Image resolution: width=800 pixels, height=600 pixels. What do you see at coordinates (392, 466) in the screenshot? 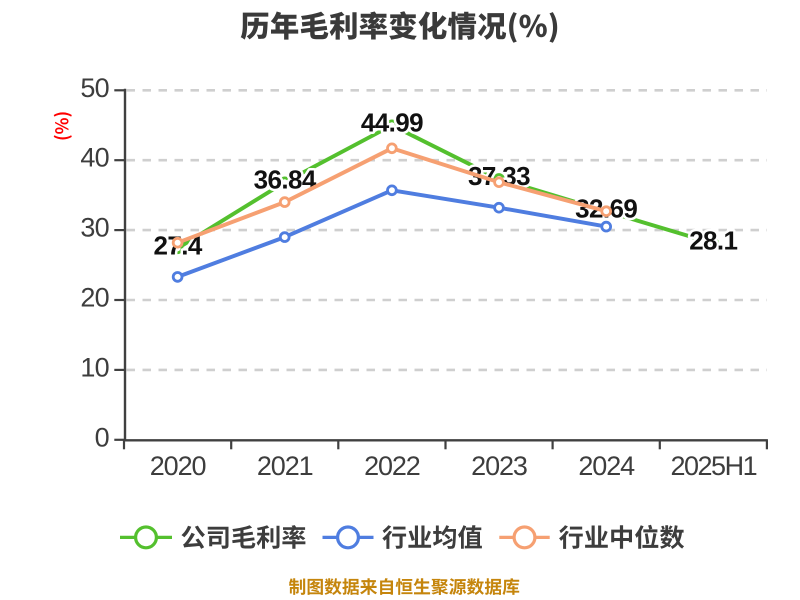
I see `svg-text: 2022` at bounding box center [392, 466].